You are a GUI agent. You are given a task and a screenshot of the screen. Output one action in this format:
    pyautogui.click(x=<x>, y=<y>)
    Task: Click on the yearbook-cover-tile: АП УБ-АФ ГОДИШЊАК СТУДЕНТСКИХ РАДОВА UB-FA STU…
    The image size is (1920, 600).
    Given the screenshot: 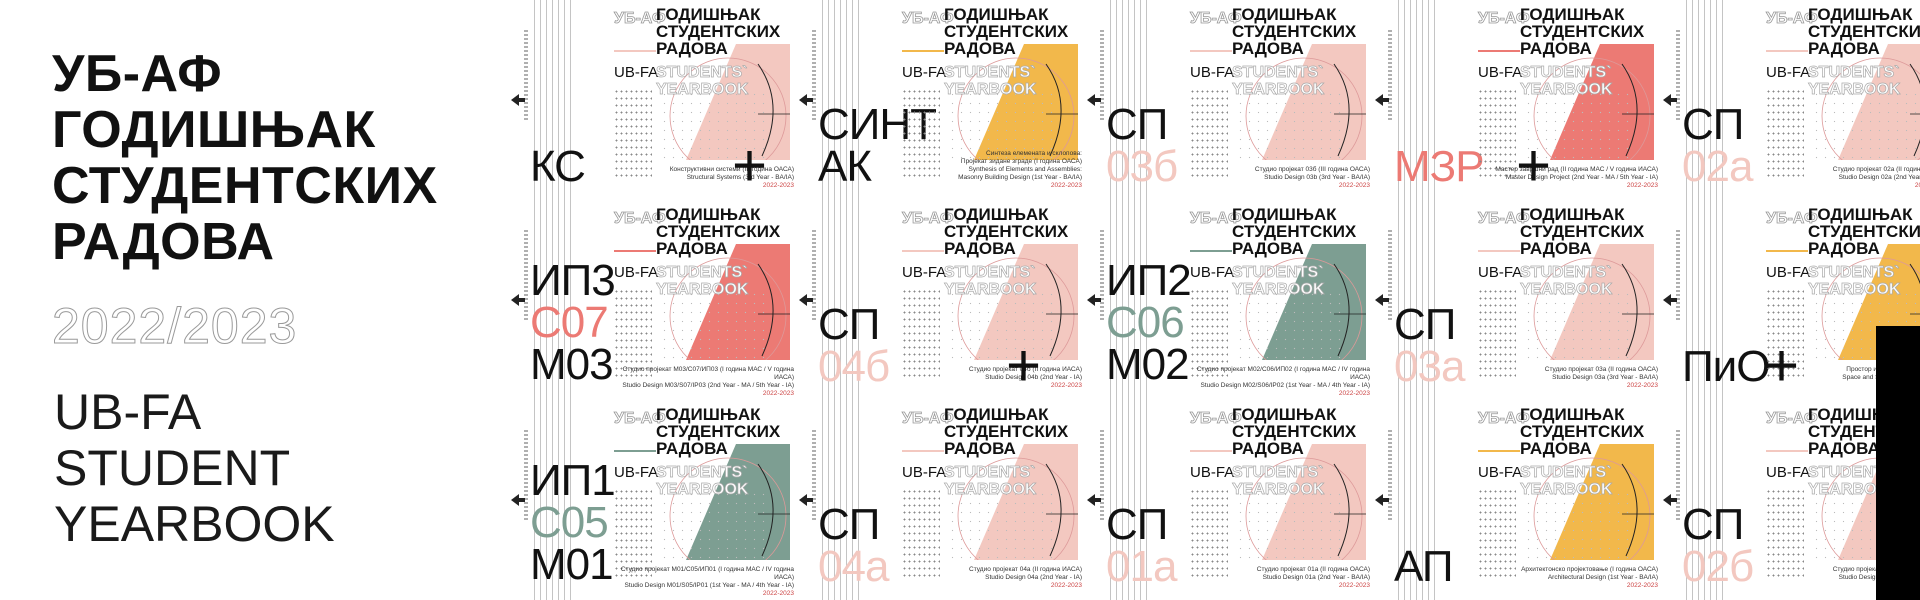 What is the action you would take?
    pyautogui.click(x=1516, y=500)
    